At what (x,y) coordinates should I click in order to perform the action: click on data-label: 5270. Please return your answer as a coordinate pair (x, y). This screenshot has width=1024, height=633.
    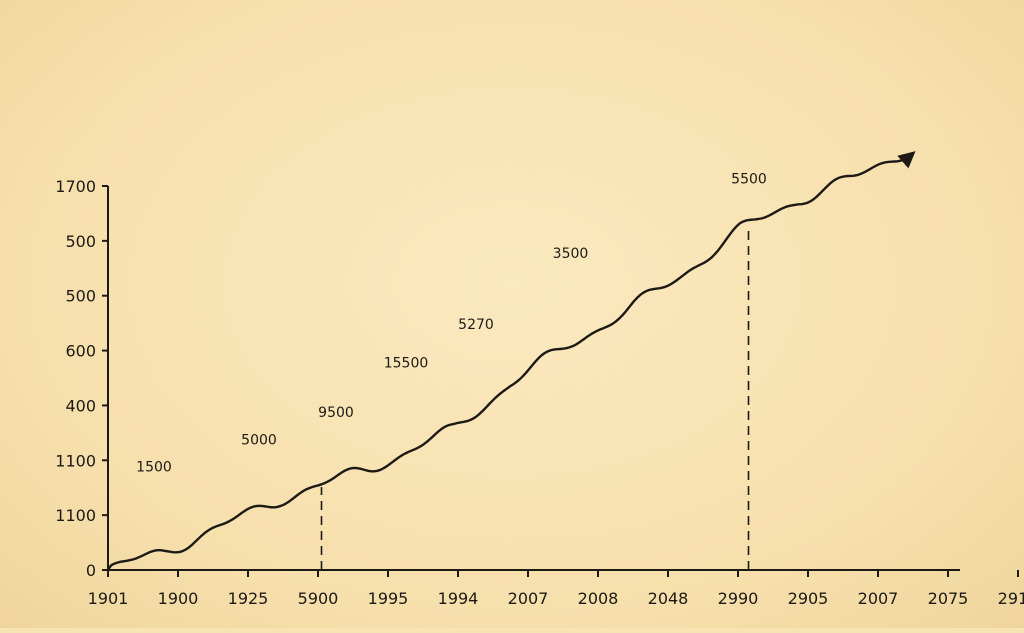
    Looking at the image, I should click on (476, 325).